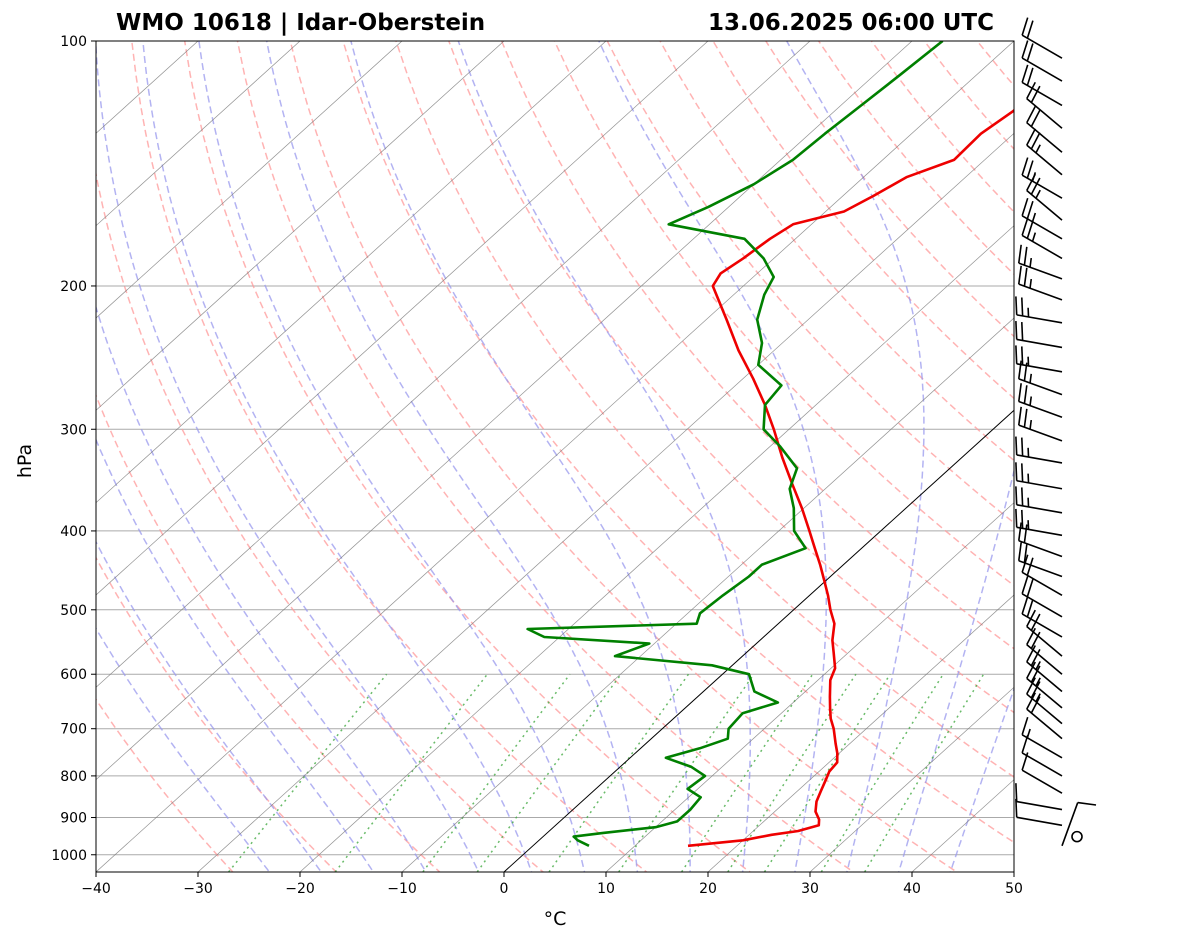 The width and height of the screenshot is (1181, 941). Describe the element at coordinates (73, 777) in the screenshot. I see `y-tick-label: 800` at that location.